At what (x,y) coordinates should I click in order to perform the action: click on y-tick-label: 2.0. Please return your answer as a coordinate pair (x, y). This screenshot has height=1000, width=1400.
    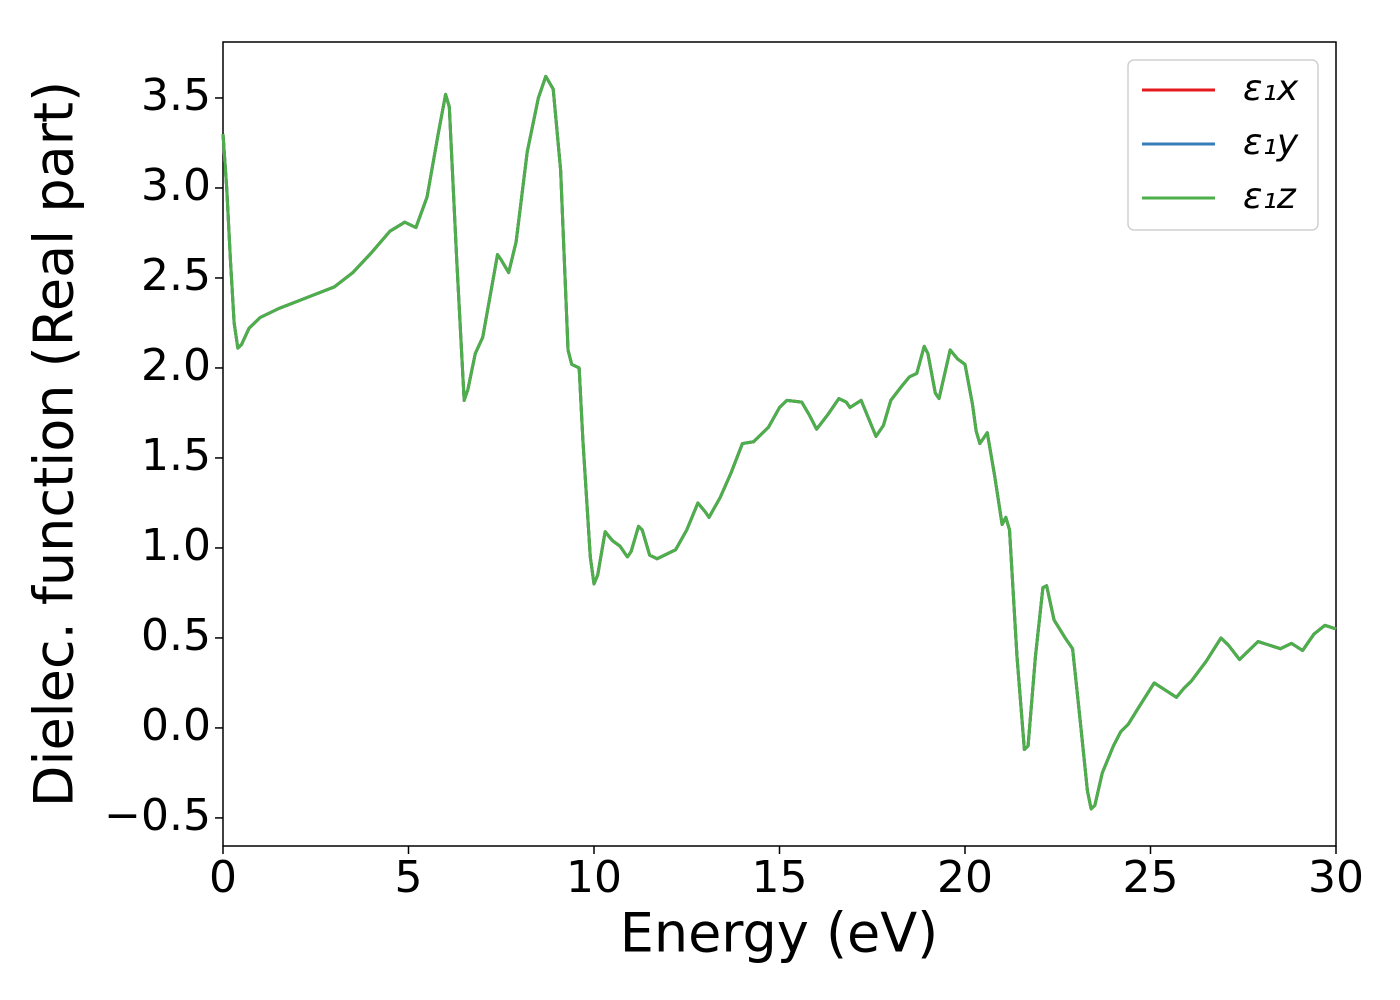
    Looking at the image, I should click on (176, 365).